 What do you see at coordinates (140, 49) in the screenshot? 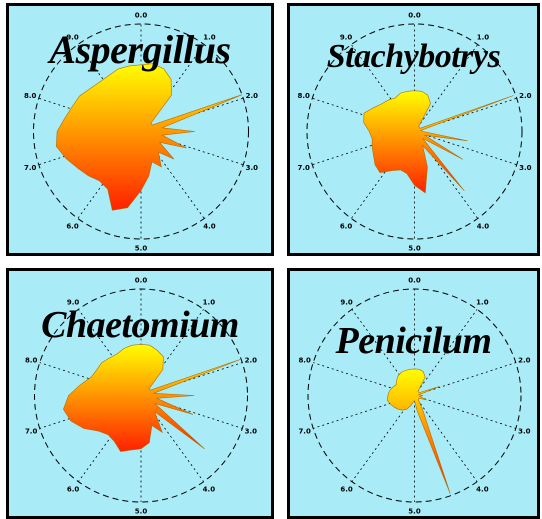
I see `chart-title: Aspergillus` at bounding box center [140, 49].